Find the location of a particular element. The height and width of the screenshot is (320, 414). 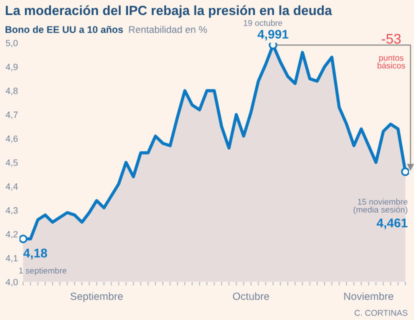

annotation: puntos básicos is located at coordinates (392, 62).